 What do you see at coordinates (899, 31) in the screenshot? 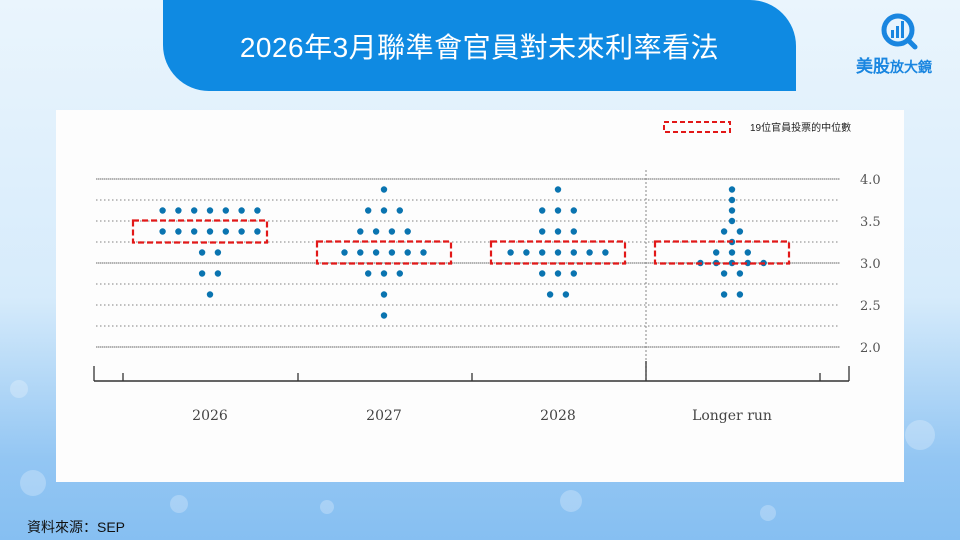
I see `magnifier-bar-chart-icon` at bounding box center [899, 31].